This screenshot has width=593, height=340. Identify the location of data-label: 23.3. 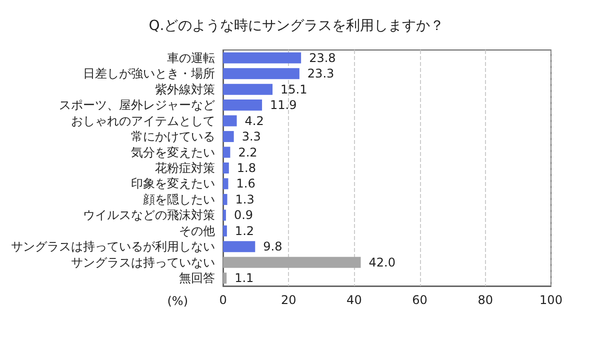
(320, 73).